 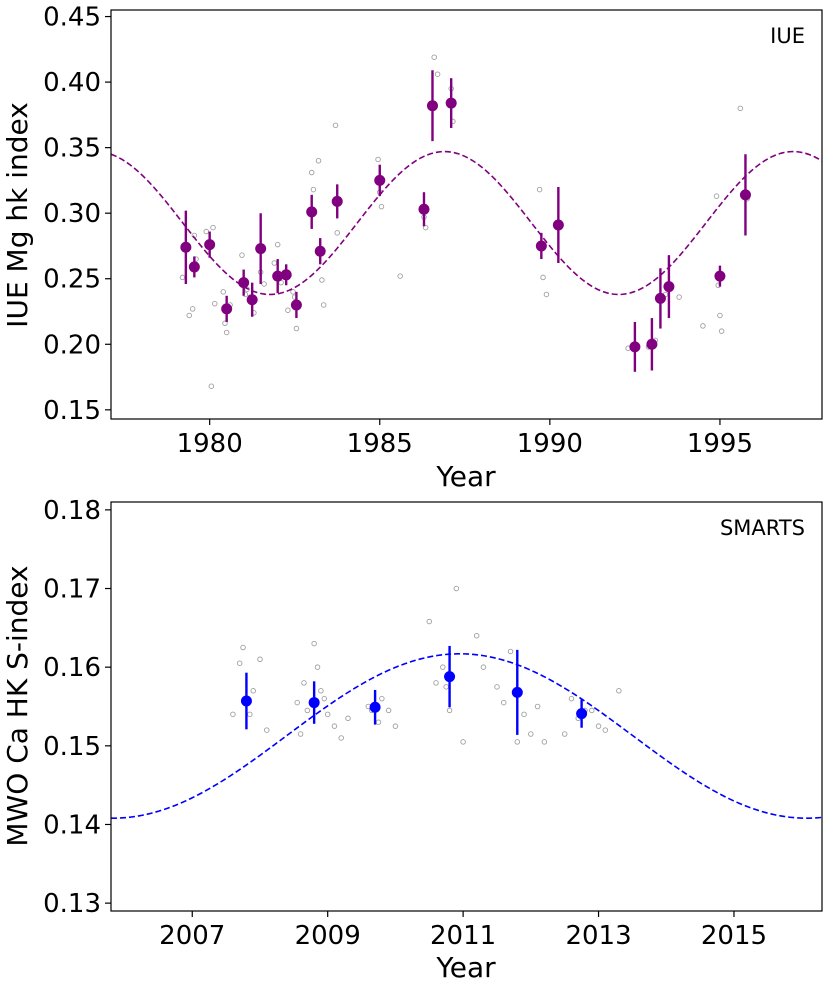 What do you see at coordinates (550, 444) in the screenshot?
I see `iue-x-tick-label: 1990` at bounding box center [550, 444].